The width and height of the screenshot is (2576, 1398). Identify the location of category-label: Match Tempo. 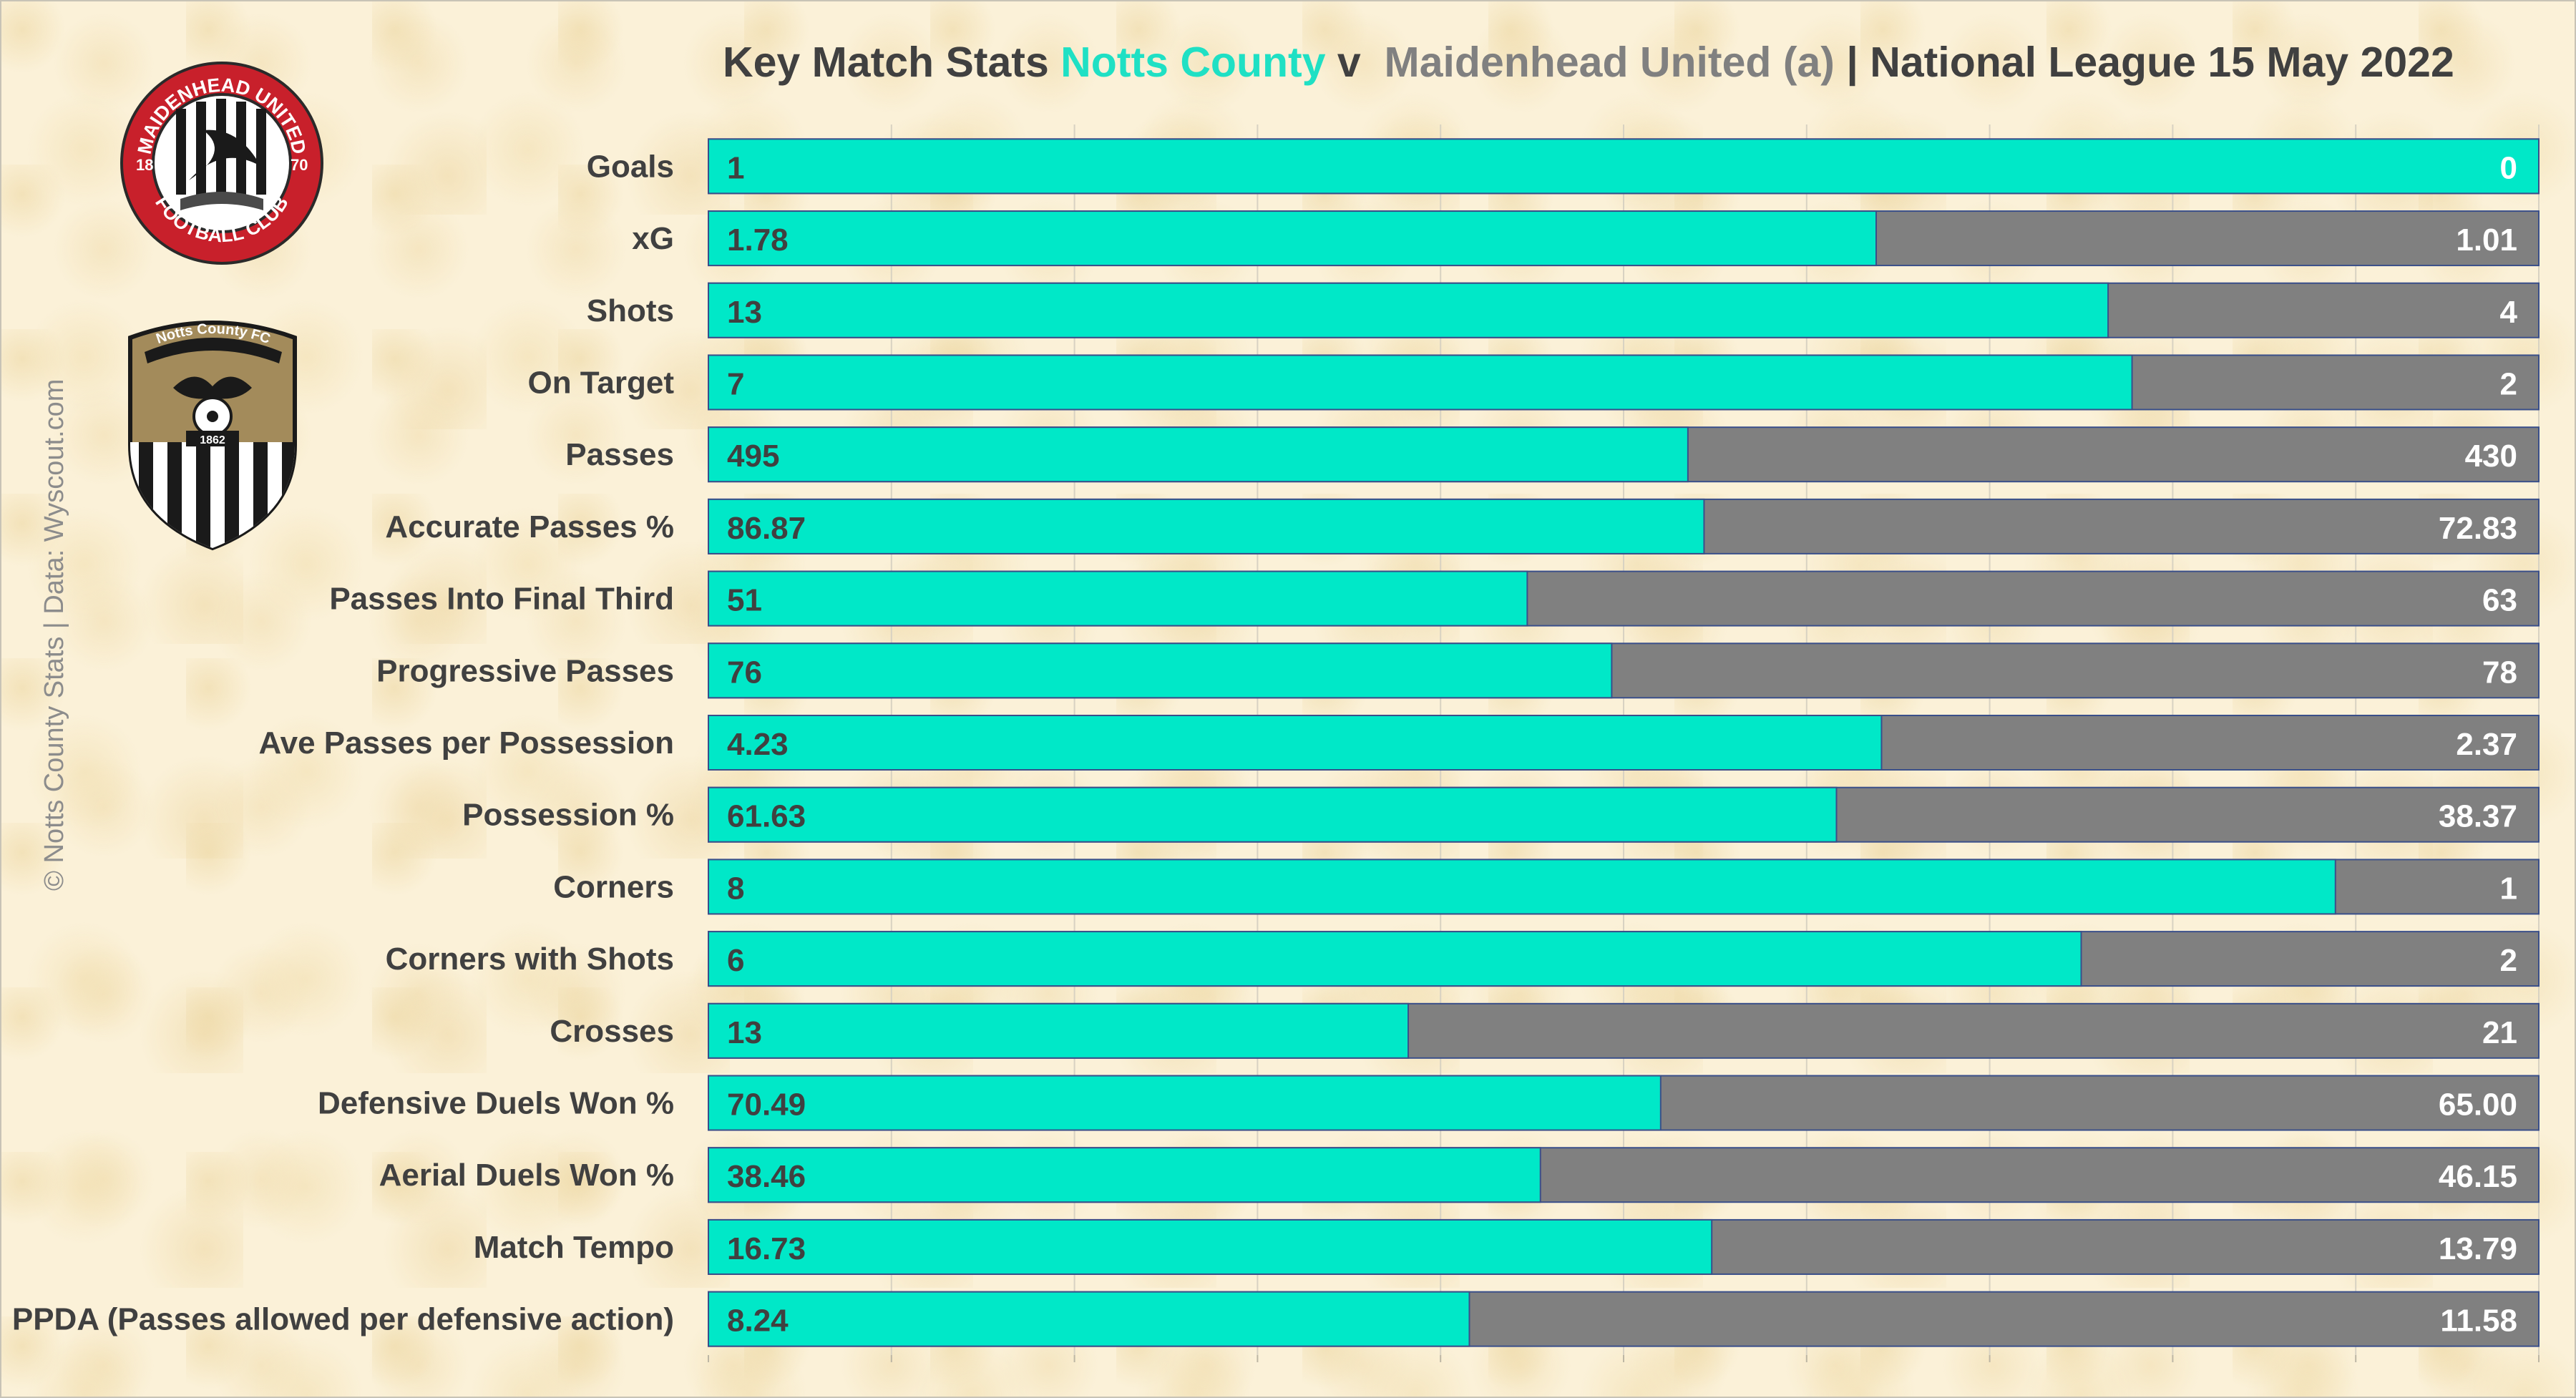
(574, 1247).